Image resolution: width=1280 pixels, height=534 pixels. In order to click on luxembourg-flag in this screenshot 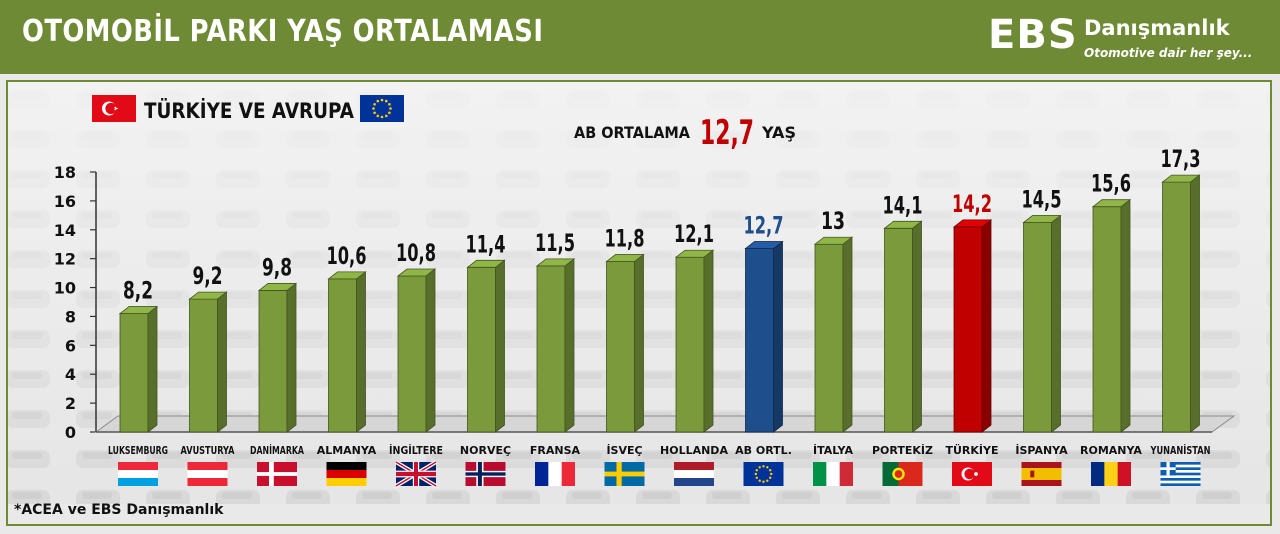, I will do `click(138, 474)`.